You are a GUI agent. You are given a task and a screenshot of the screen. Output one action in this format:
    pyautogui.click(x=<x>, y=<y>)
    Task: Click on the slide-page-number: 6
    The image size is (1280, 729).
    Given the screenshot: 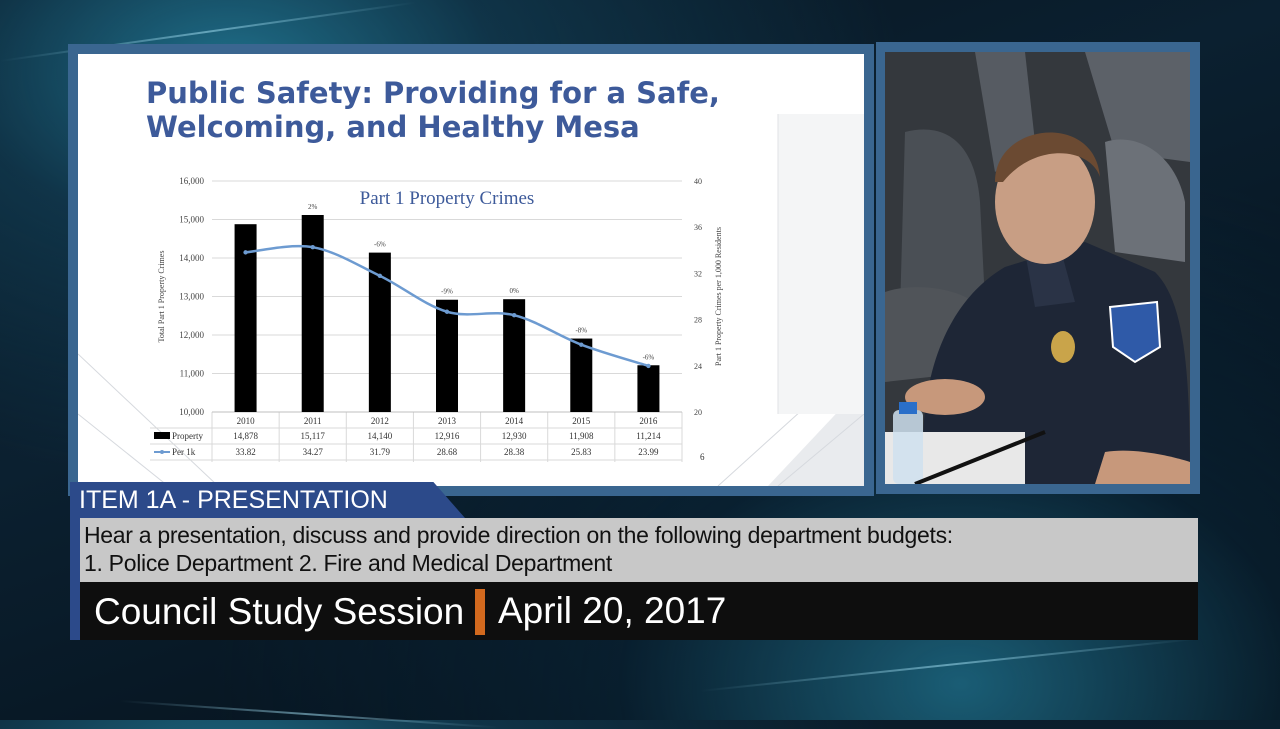 What is the action you would take?
    pyautogui.click(x=702, y=457)
    